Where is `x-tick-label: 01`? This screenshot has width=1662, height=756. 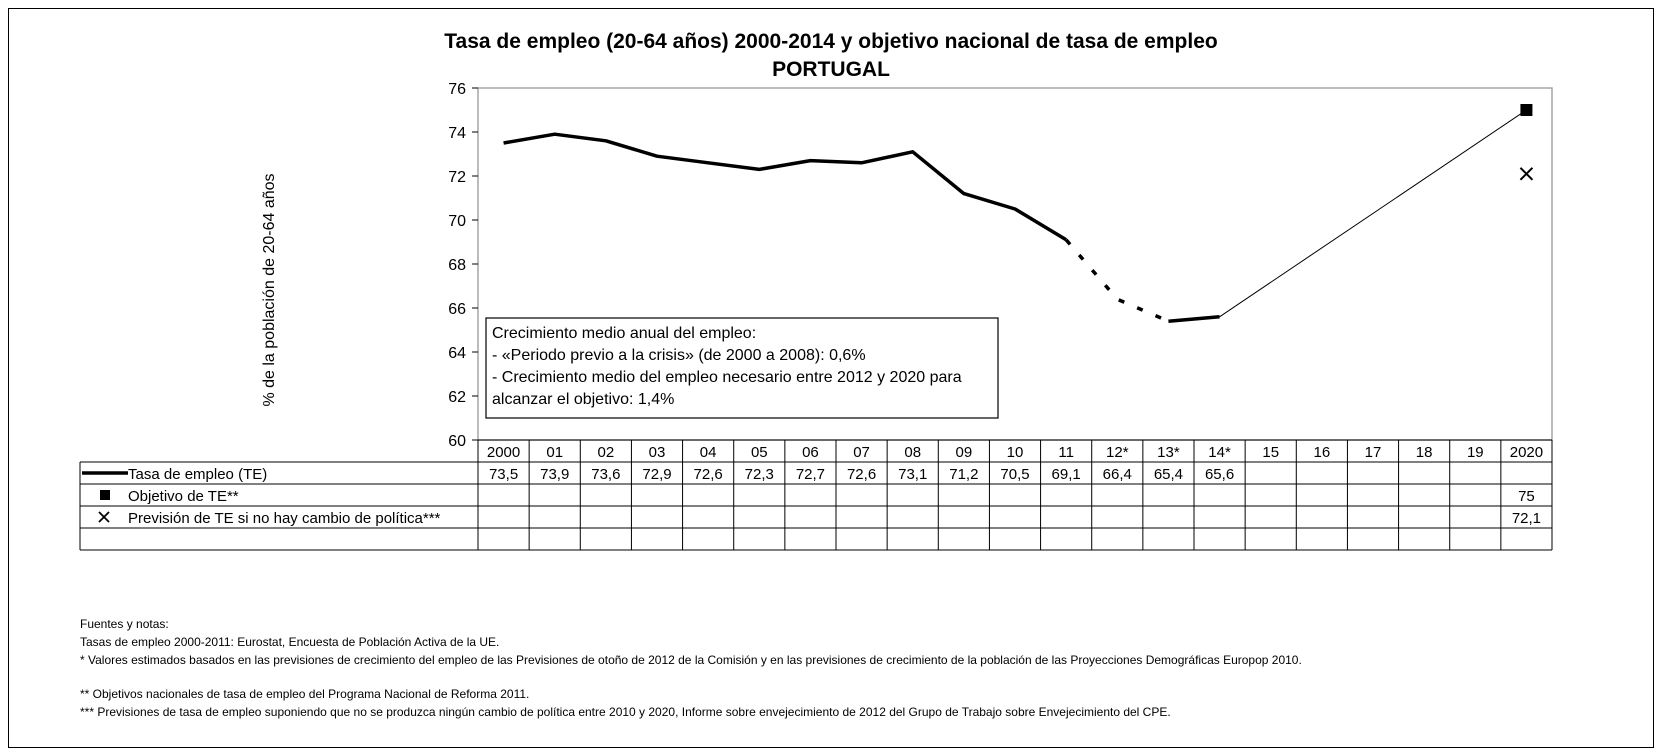 x-tick-label: 01 is located at coordinates (554, 452).